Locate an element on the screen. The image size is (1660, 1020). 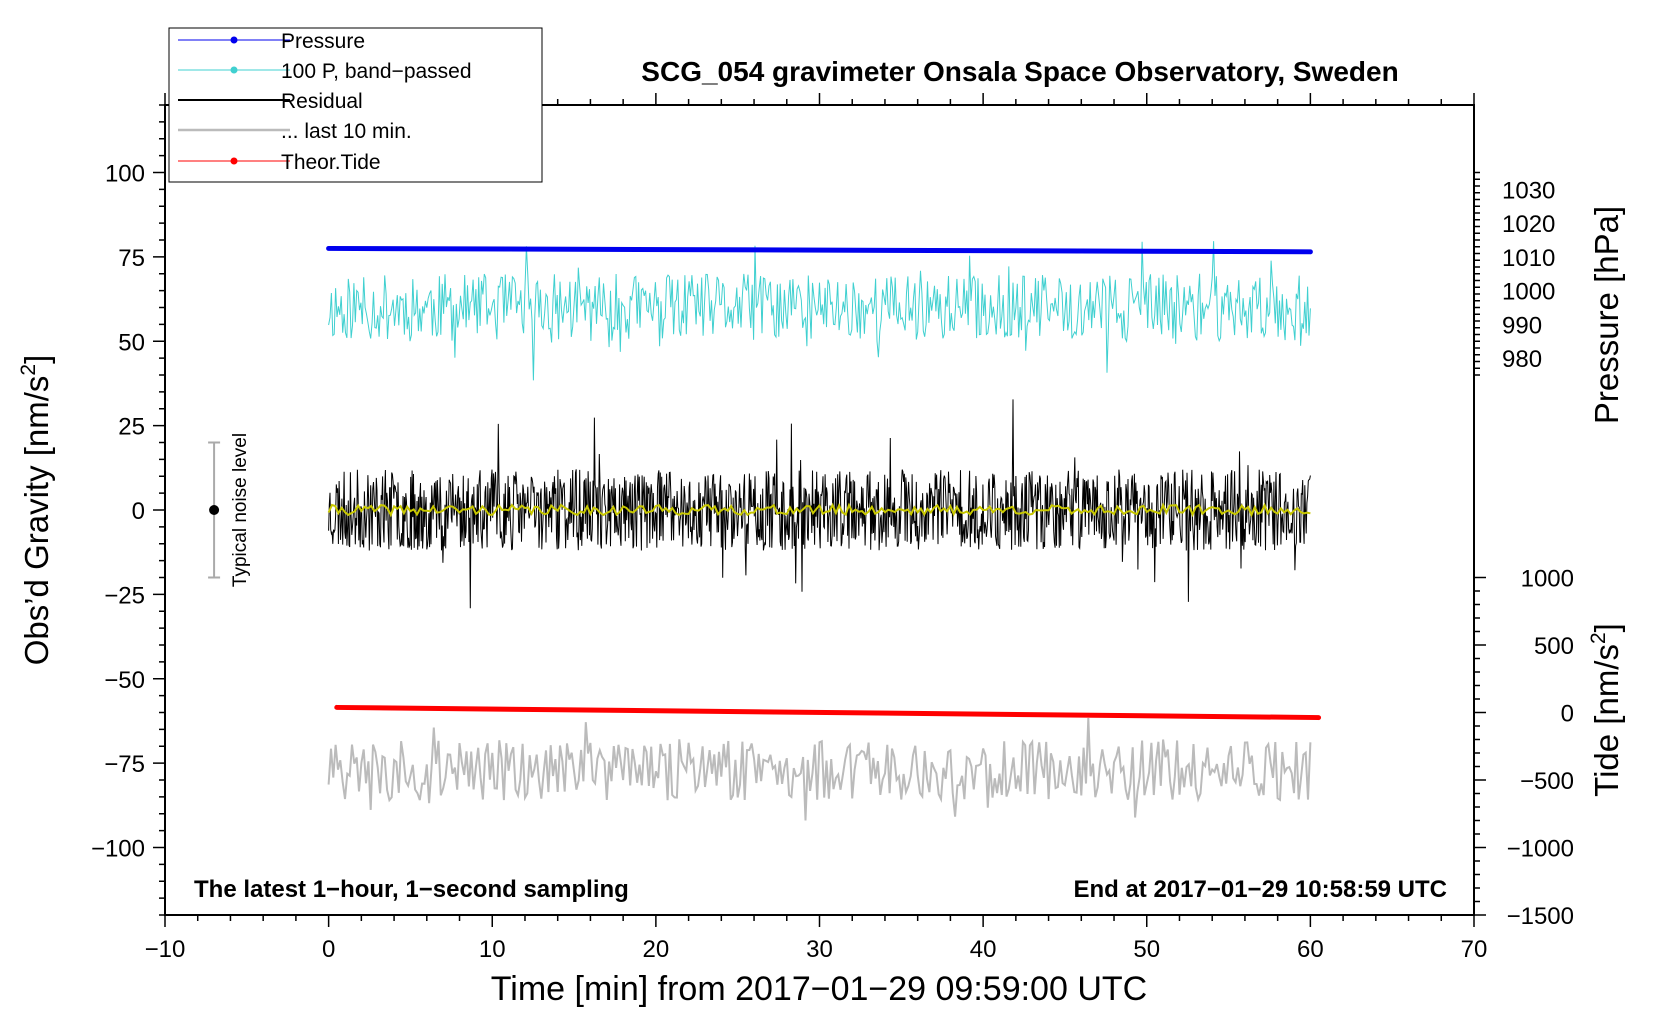
y-tick-label-tide: −500 is located at coordinates (1547, 781).